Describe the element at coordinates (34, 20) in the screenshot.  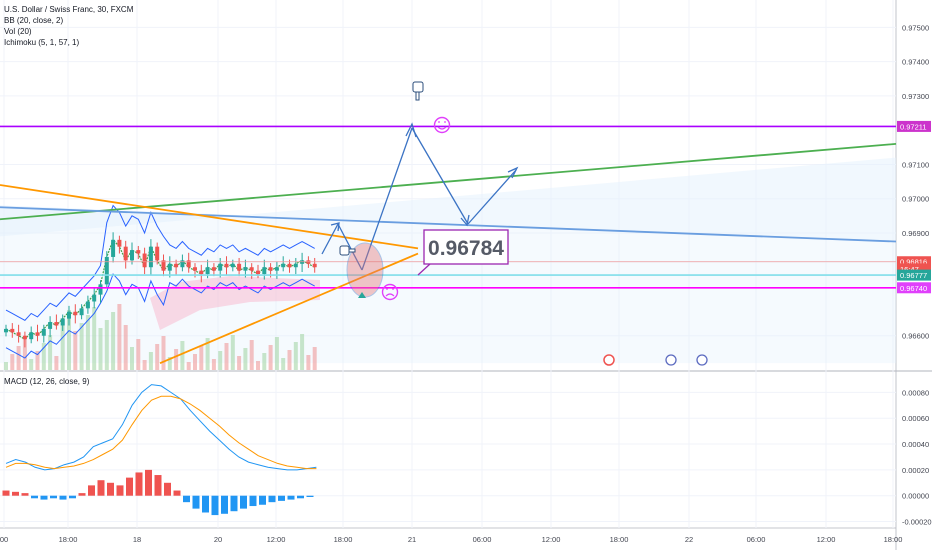
I see `indicator-bb: BB (20, close, 2)` at that location.